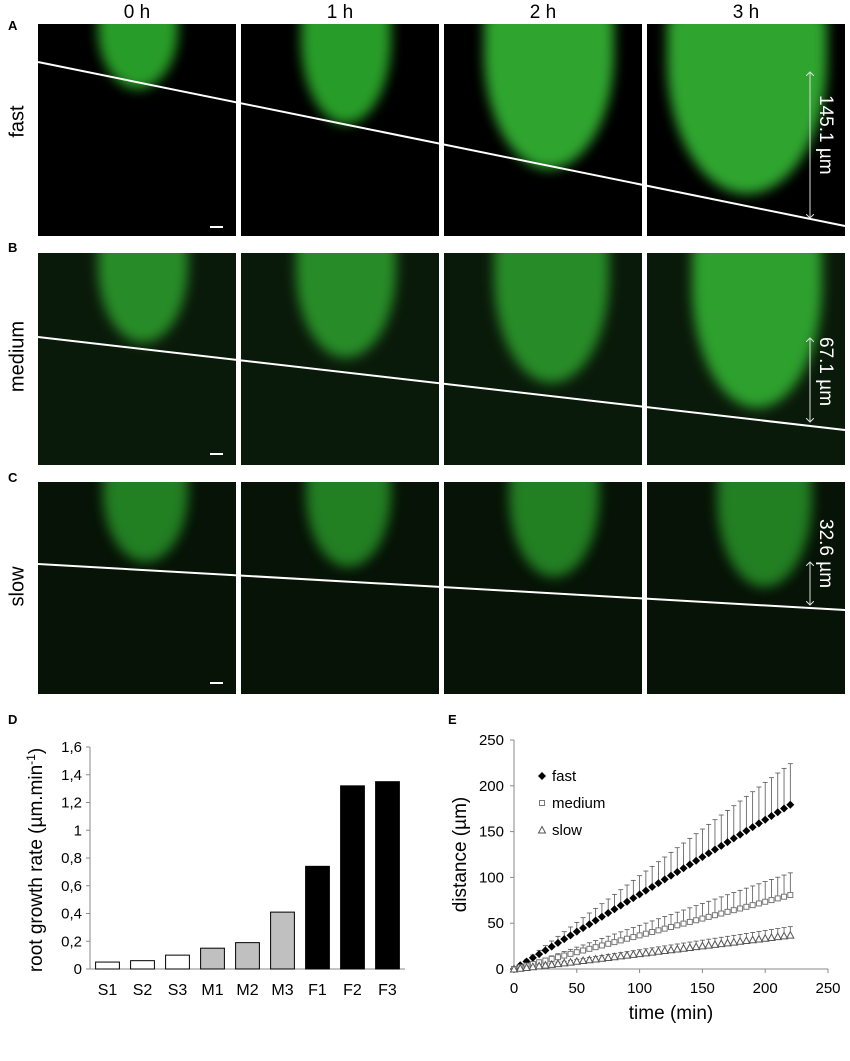  I want to click on growth-line-medium, so click(441, 383).